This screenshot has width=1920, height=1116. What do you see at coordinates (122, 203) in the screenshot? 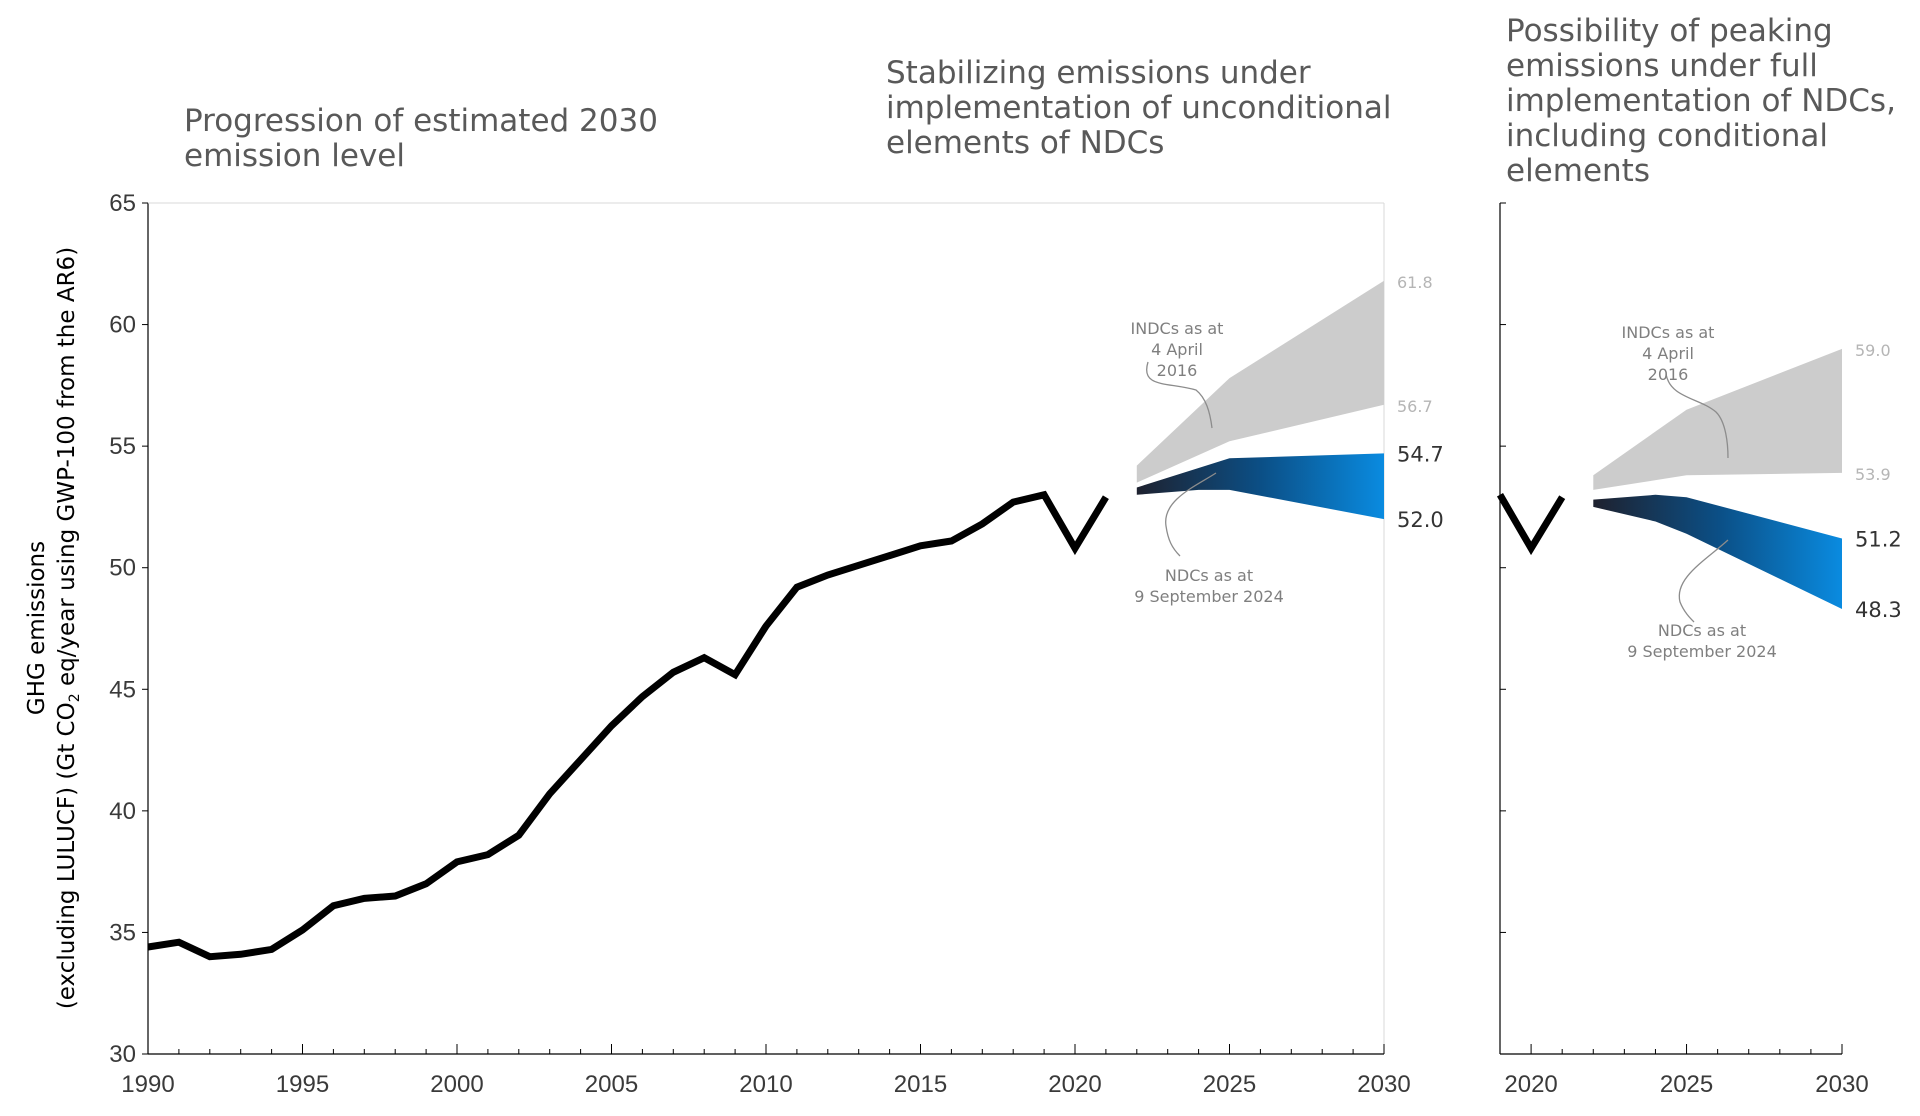
I see `y-tick-label: 65` at bounding box center [122, 203].